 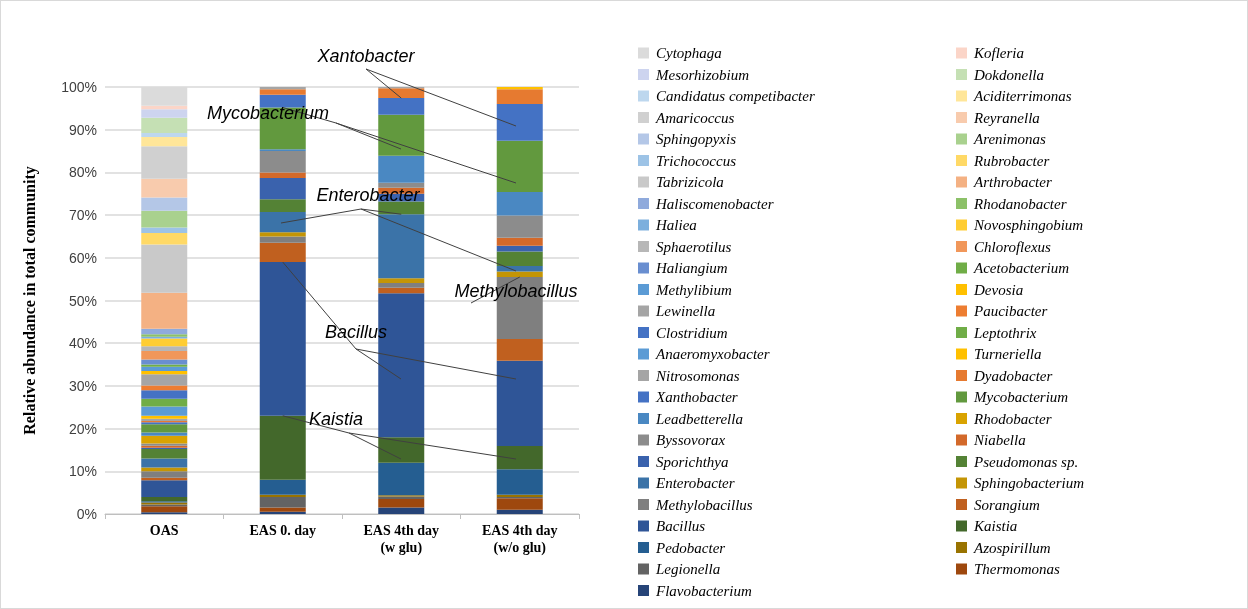 I want to click on legend-label: Mesorhizobium, so click(x=702, y=74).